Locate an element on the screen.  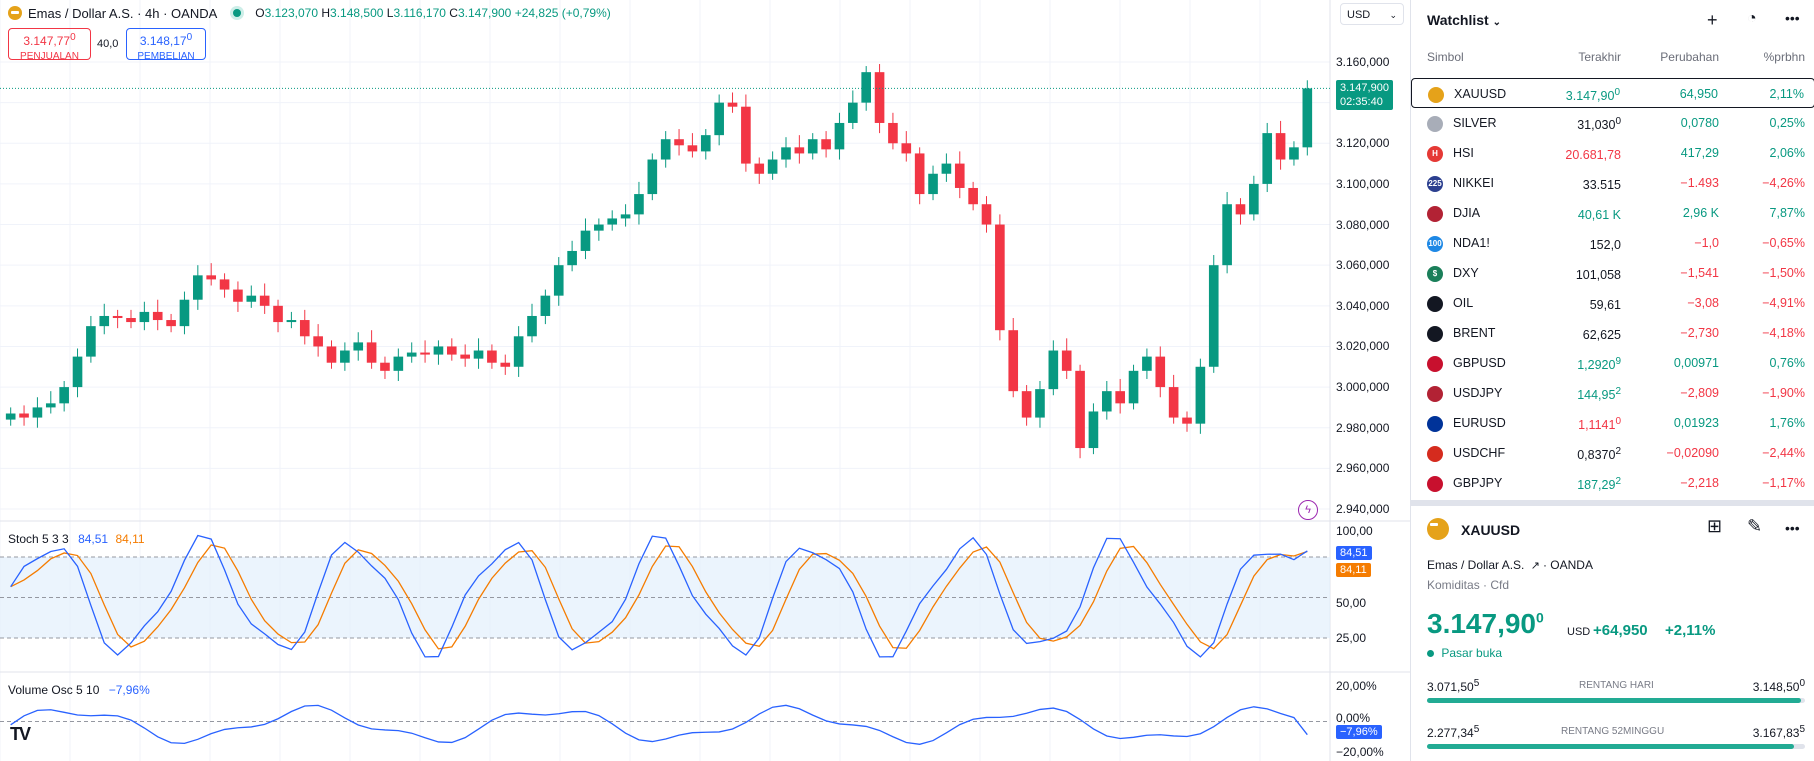
chart-pie-icon: ◔ is located at coordinates (1752, 18).